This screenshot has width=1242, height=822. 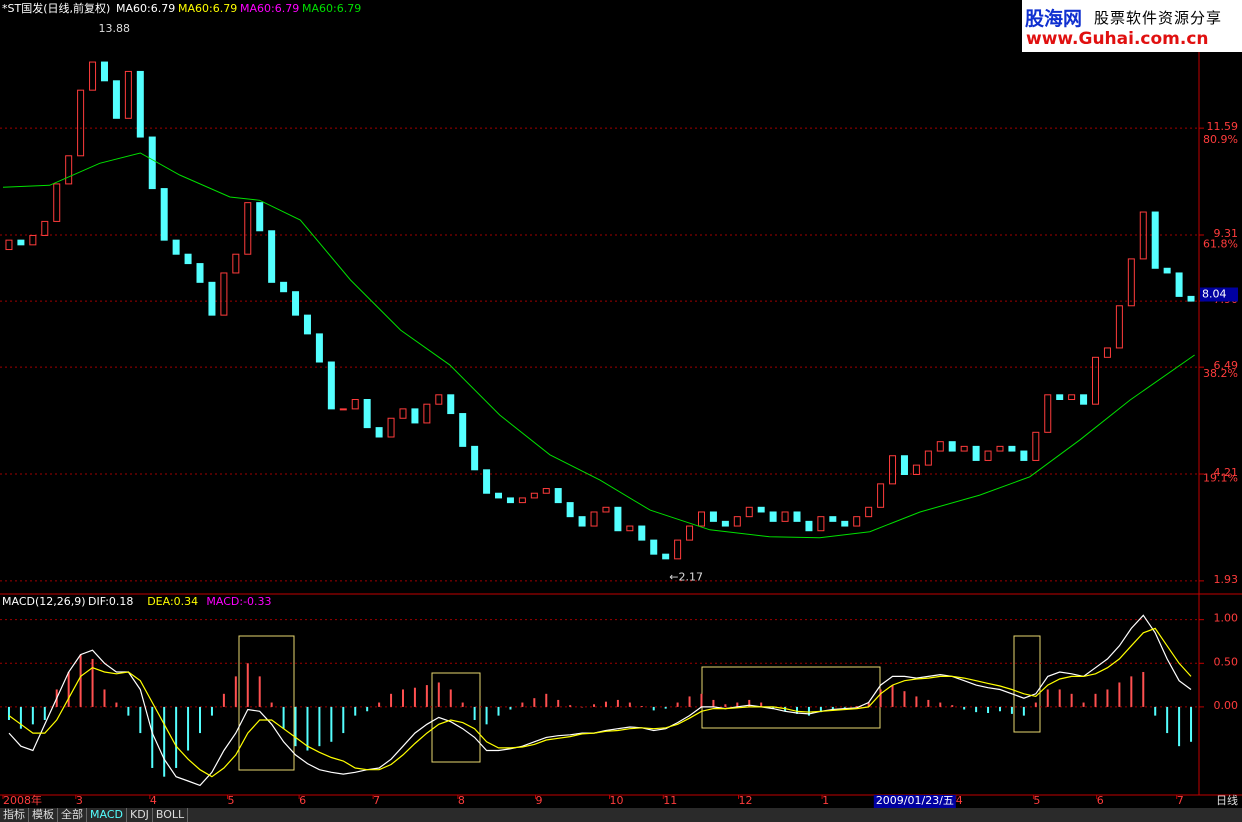 I want to click on y-tick-label: 1.93, so click(x=1226, y=579).